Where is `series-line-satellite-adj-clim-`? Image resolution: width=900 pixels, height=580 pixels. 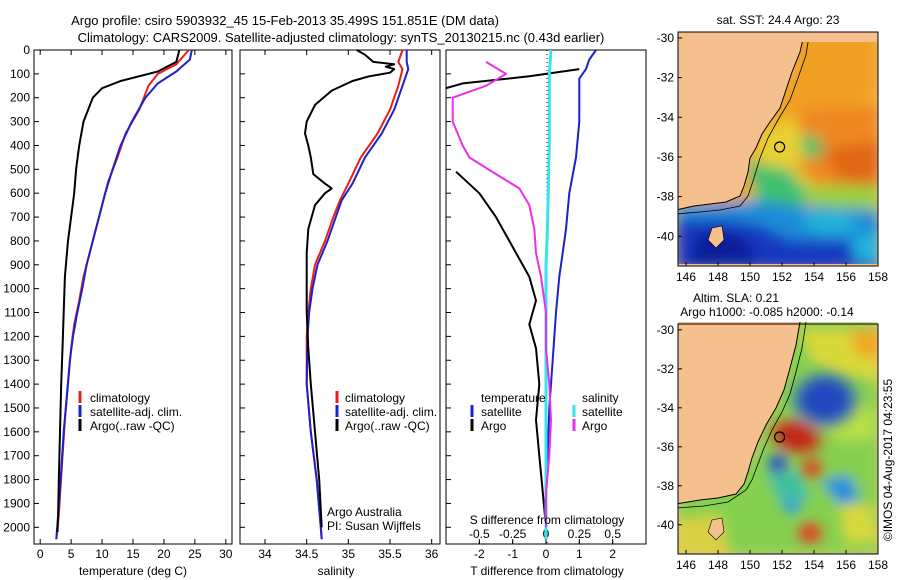 series-line-satellite-adj-clim- is located at coordinates (357, 295).